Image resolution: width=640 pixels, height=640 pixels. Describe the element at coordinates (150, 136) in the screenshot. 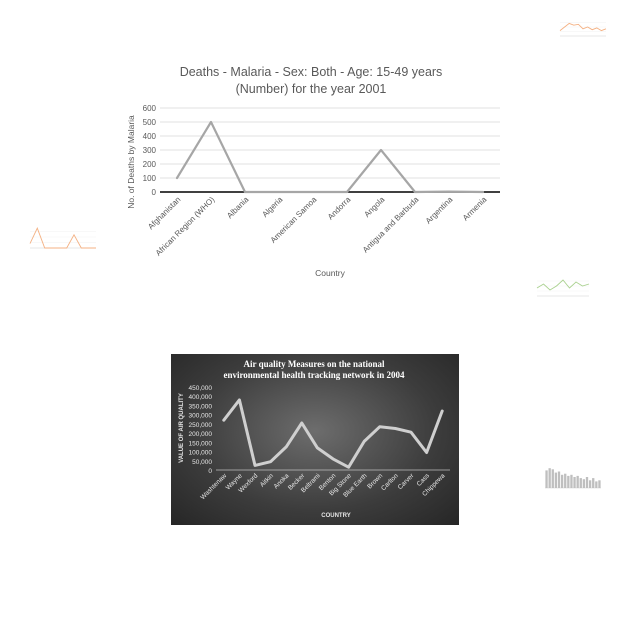

I see `y-tick-label: 400` at that location.